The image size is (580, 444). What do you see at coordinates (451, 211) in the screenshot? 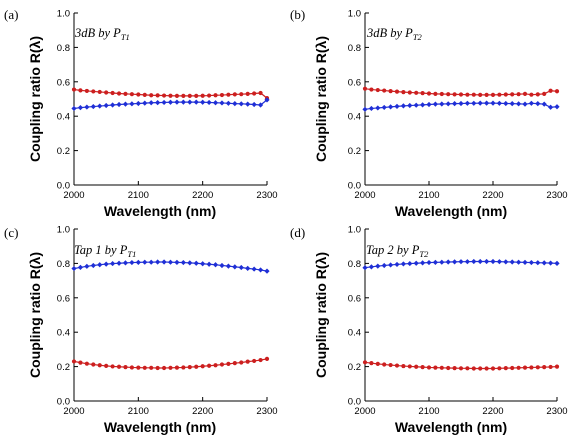
I see `x-axis-title: Wavelength (nm)` at bounding box center [451, 211].